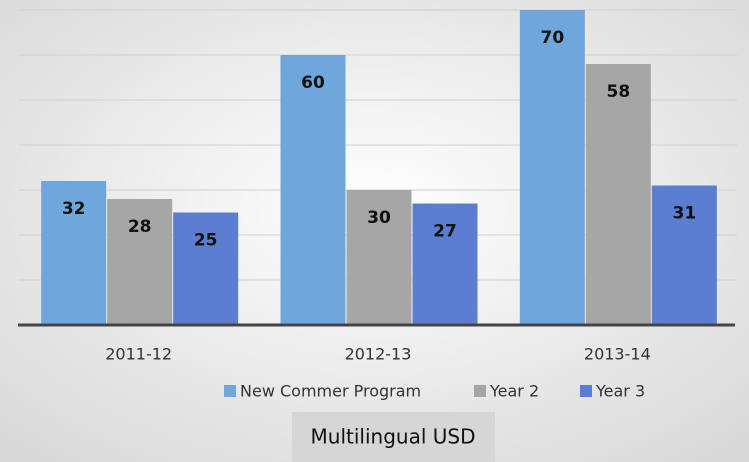 This screenshot has width=749, height=462. I want to click on chart-title: Multilingual USD, so click(393, 437).